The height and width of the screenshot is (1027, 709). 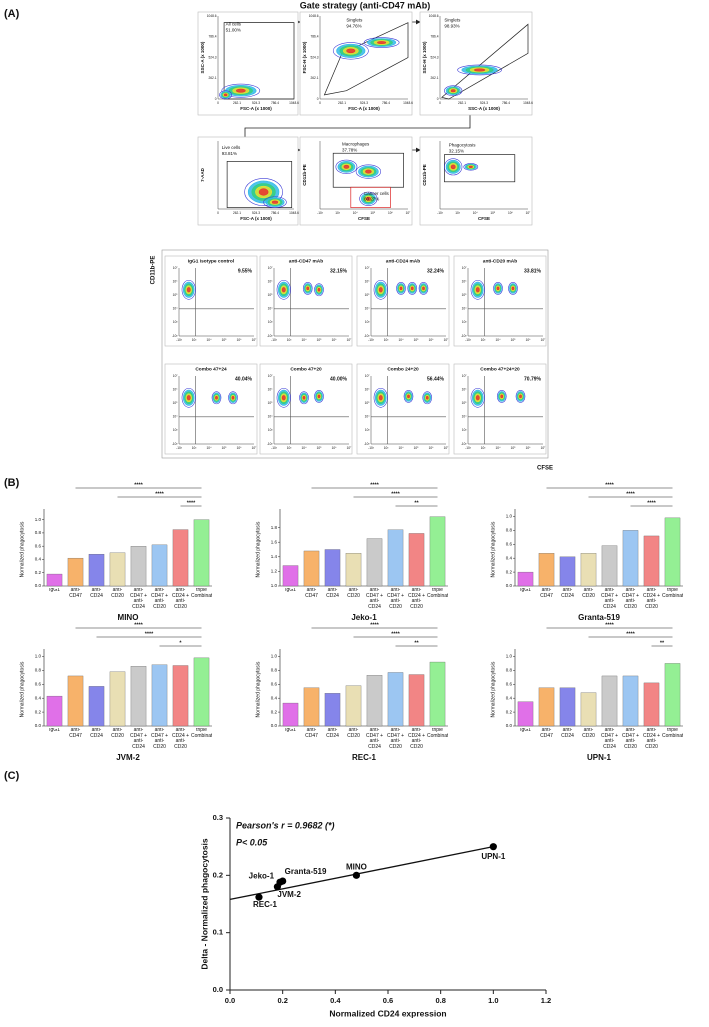 What do you see at coordinates (353, 25) in the screenshot?
I see `gate-percent: 94.76%` at bounding box center [353, 25].